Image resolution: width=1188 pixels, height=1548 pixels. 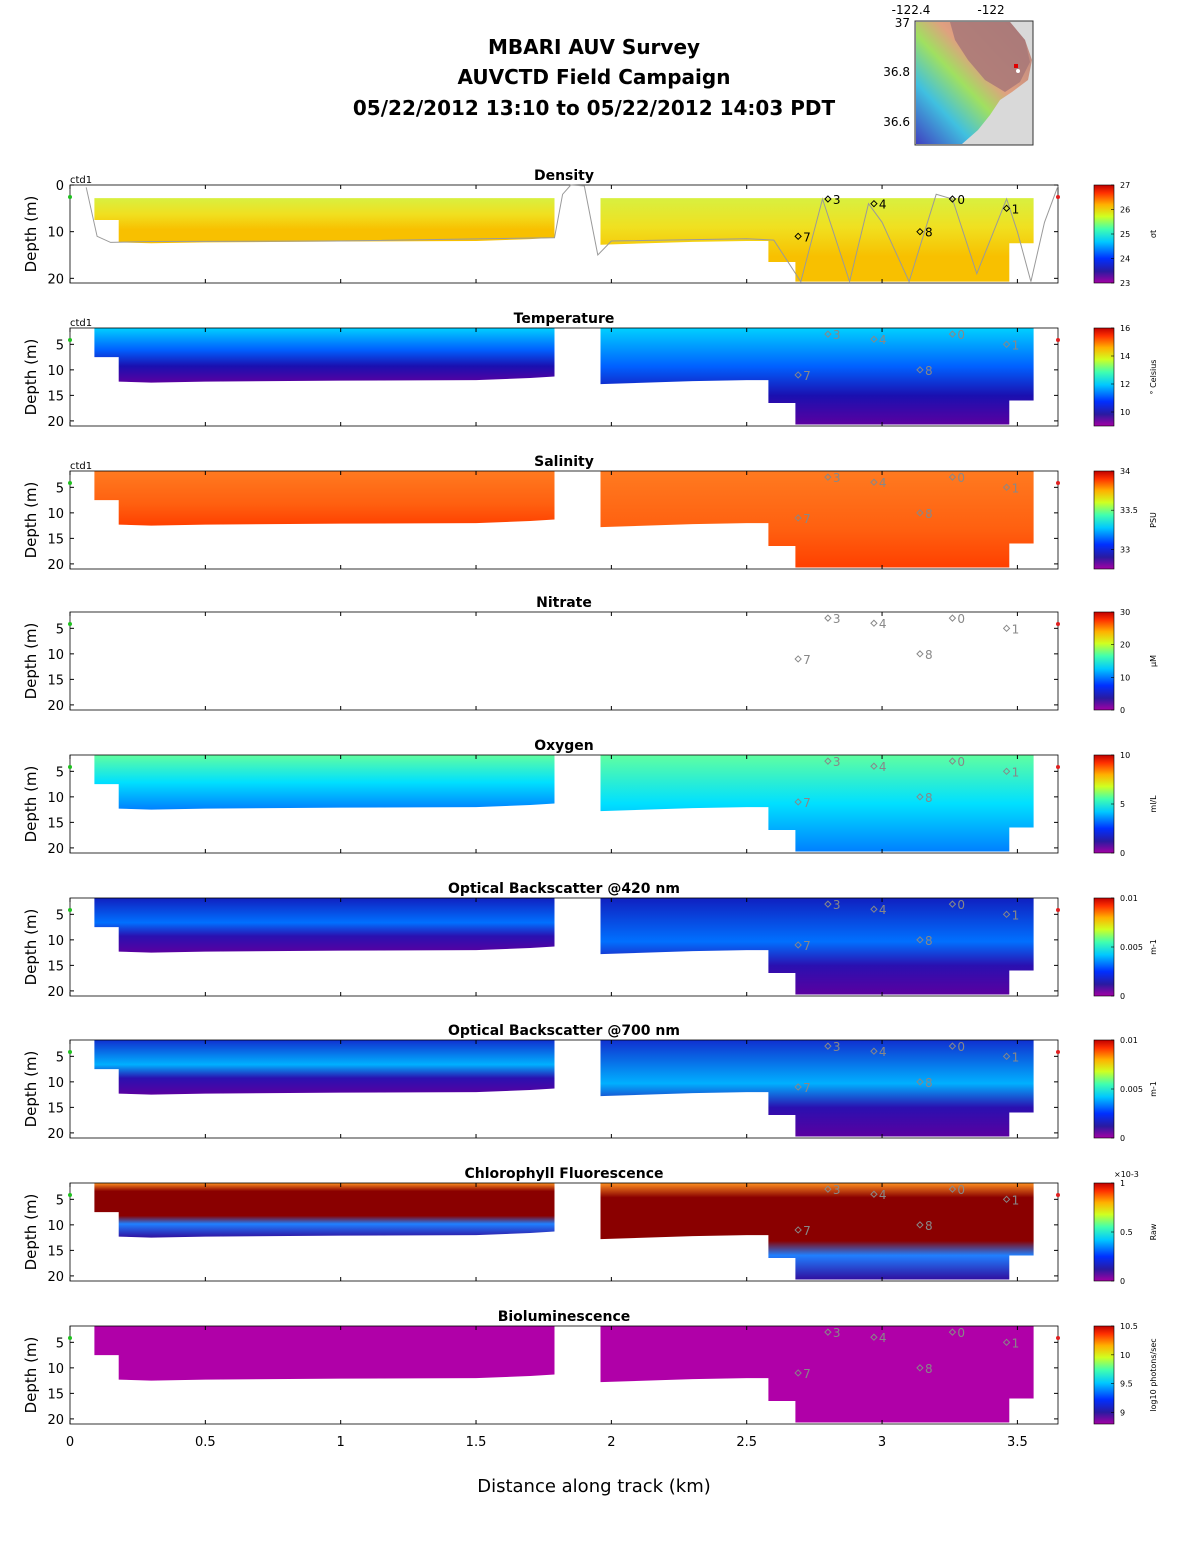 What do you see at coordinates (1125, 1355) in the screenshot?
I see `colorbar-tick-label: 10` at bounding box center [1125, 1355].